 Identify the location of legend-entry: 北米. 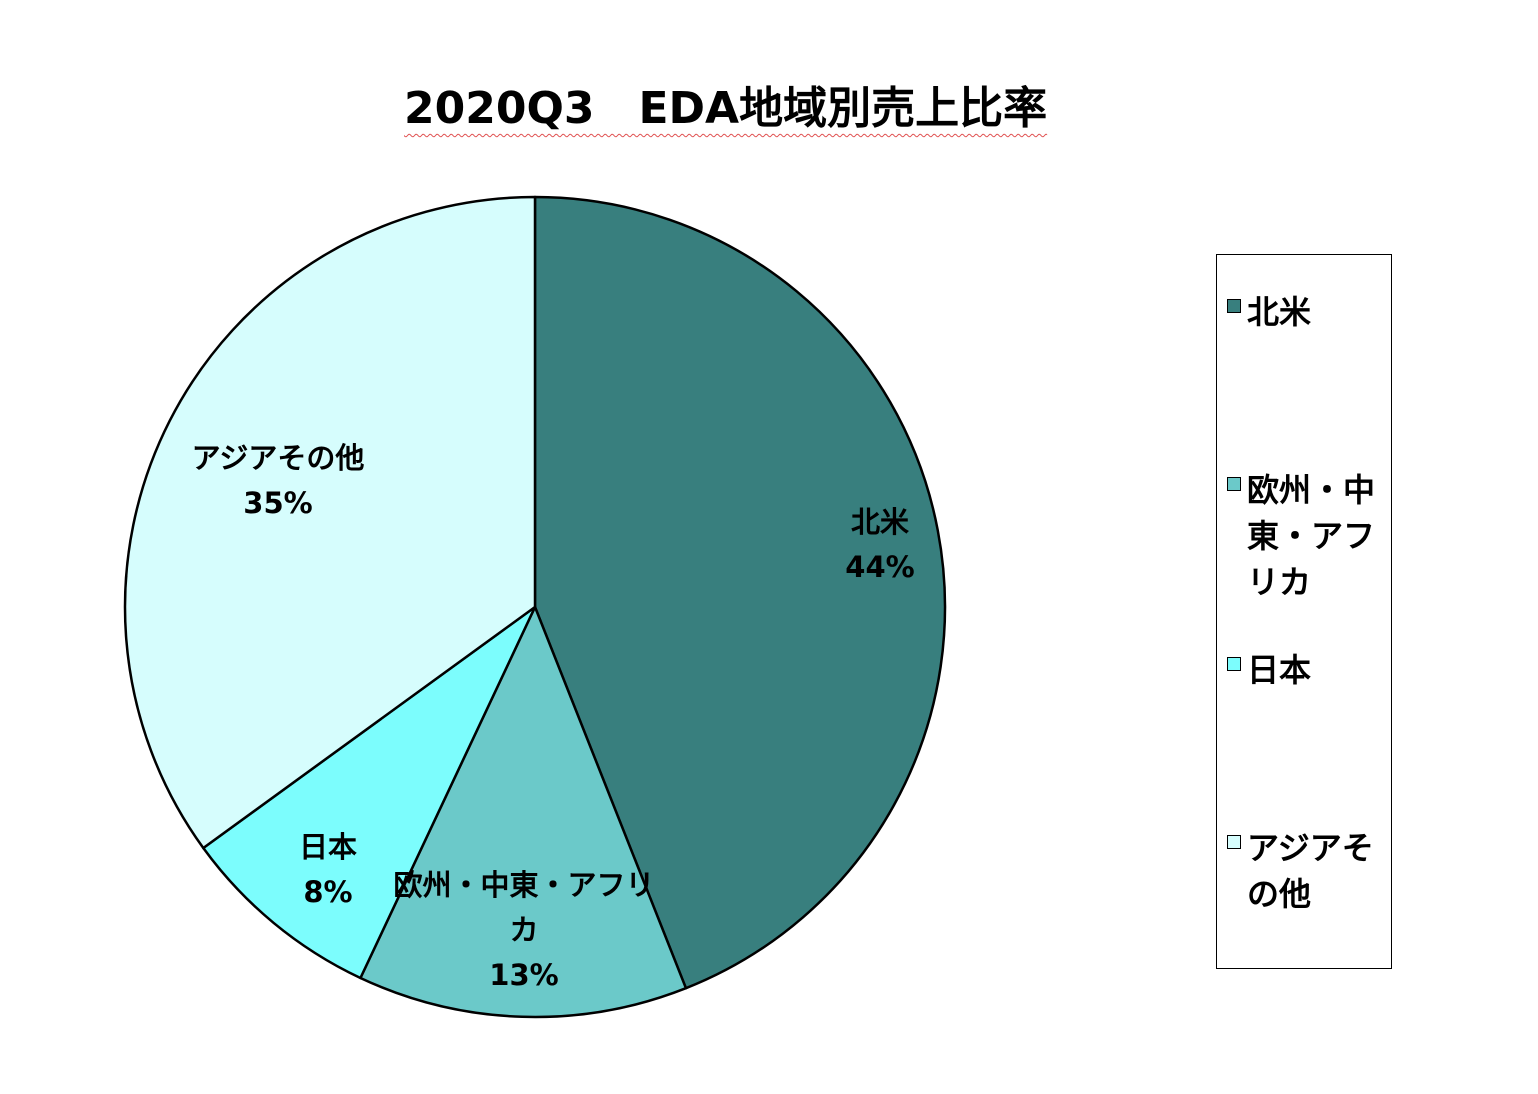
(1304, 312).